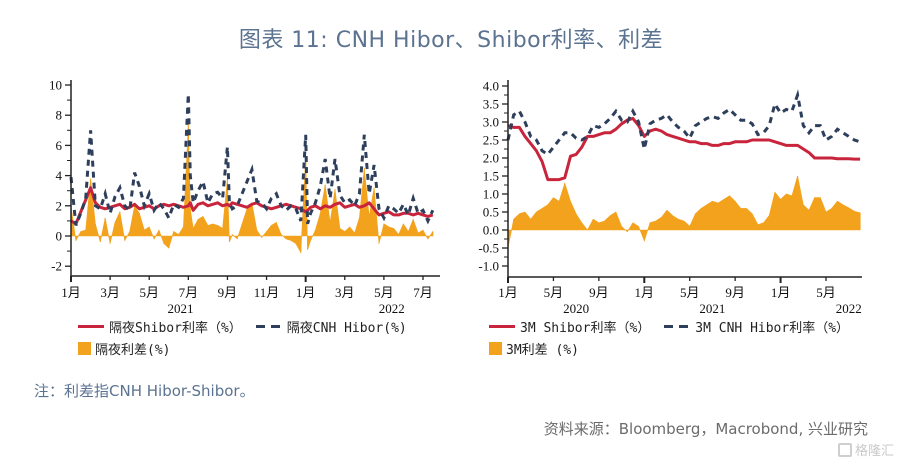 This screenshot has width=902, height=466. Describe the element at coordinates (91, 326) in the screenshot. I see `legend-swatch-shibor` at that location.